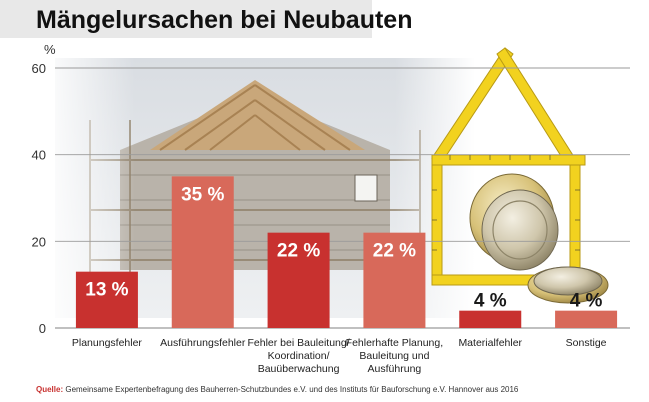 This screenshot has width=649, height=402. I want to click on data-label: 13 %, so click(106, 290).